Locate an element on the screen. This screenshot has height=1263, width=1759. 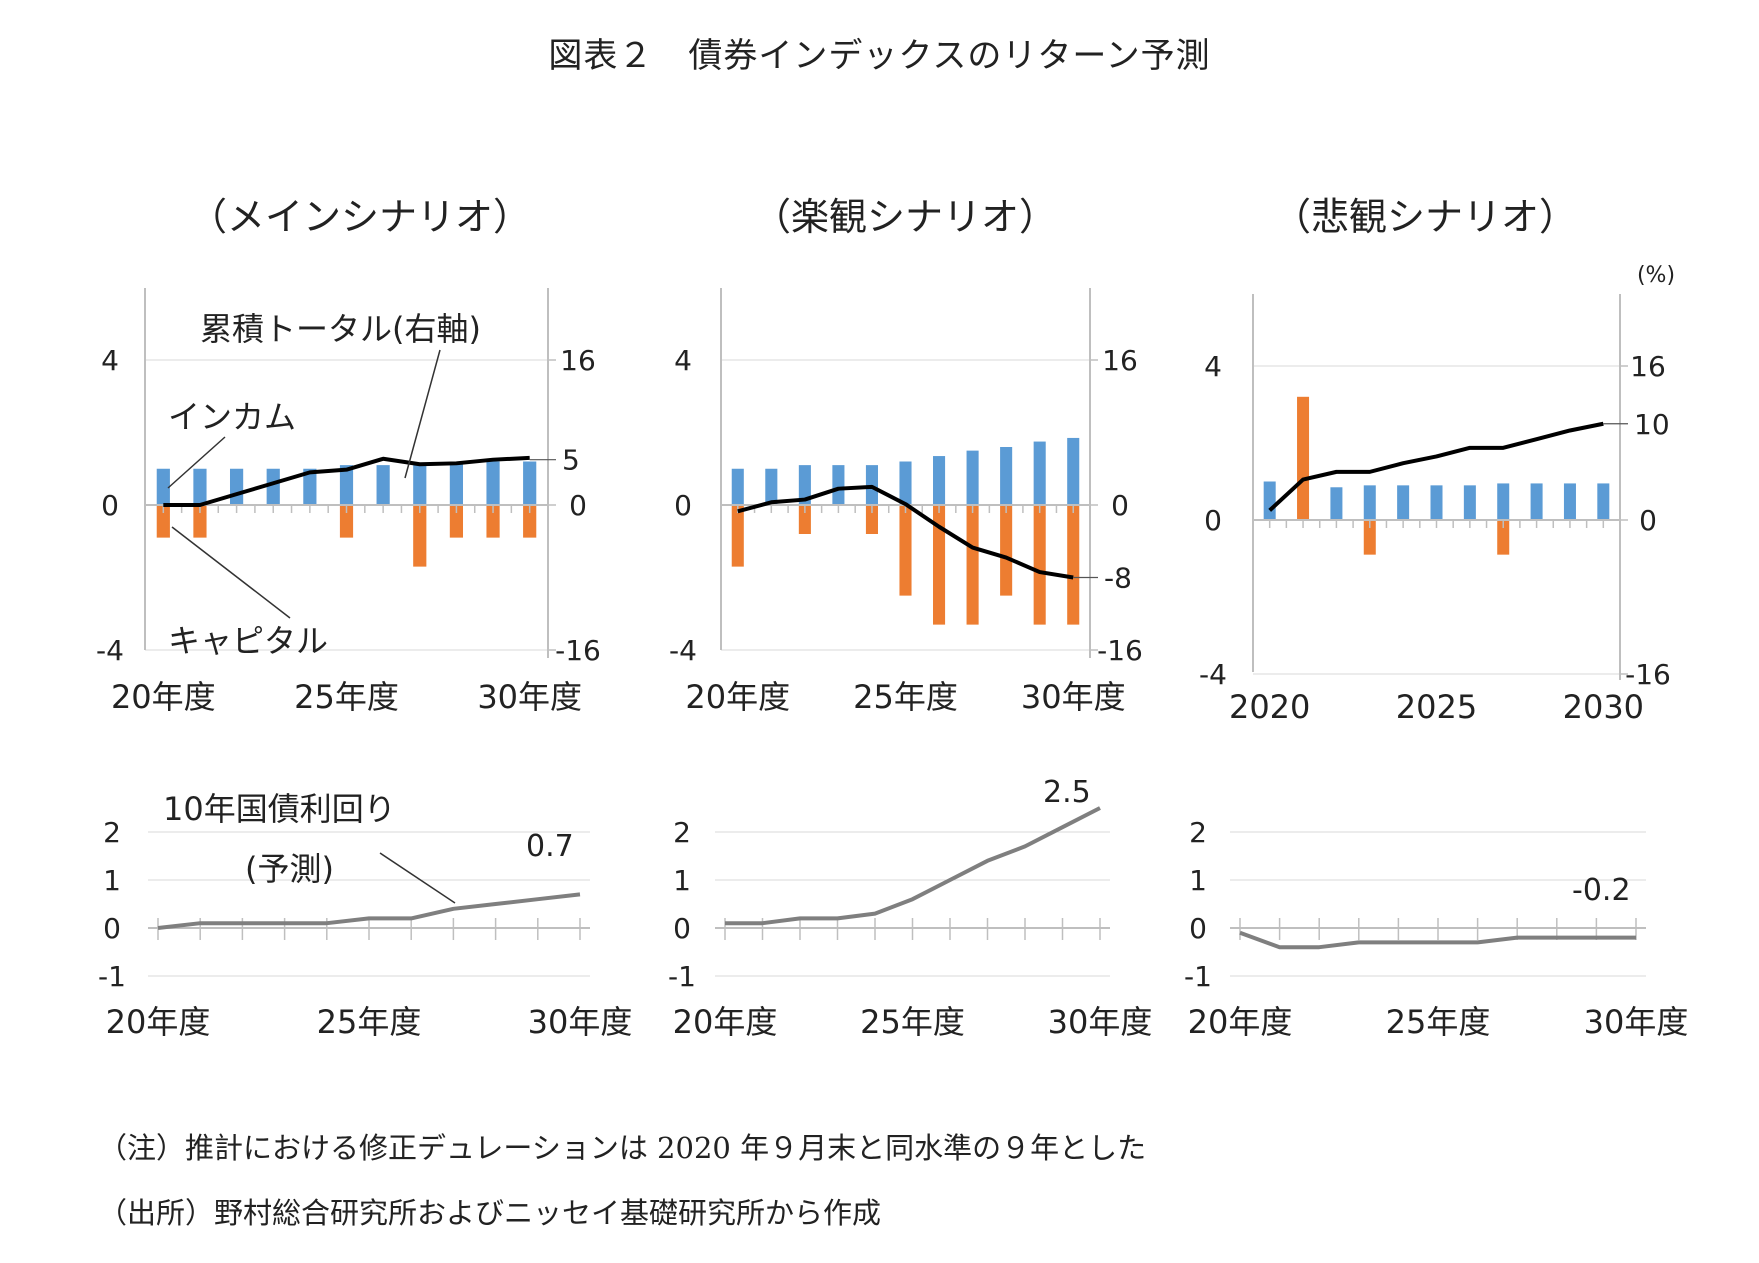
panel-title: （メインシナリオ） is located at coordinates (360, 217).